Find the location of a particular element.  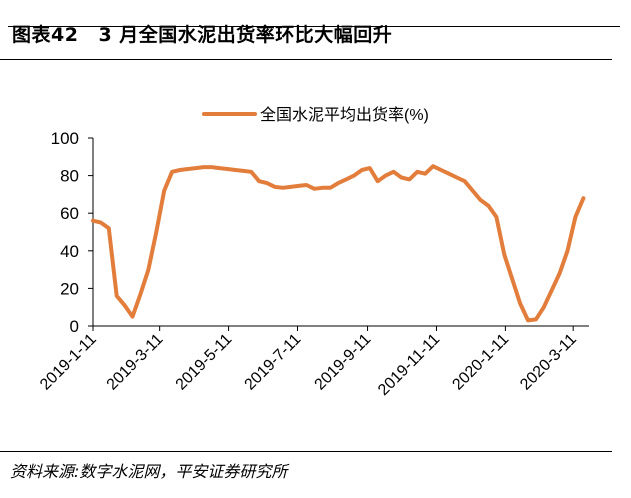

y-tick-label: 60 is located at coordinates (69, 213).